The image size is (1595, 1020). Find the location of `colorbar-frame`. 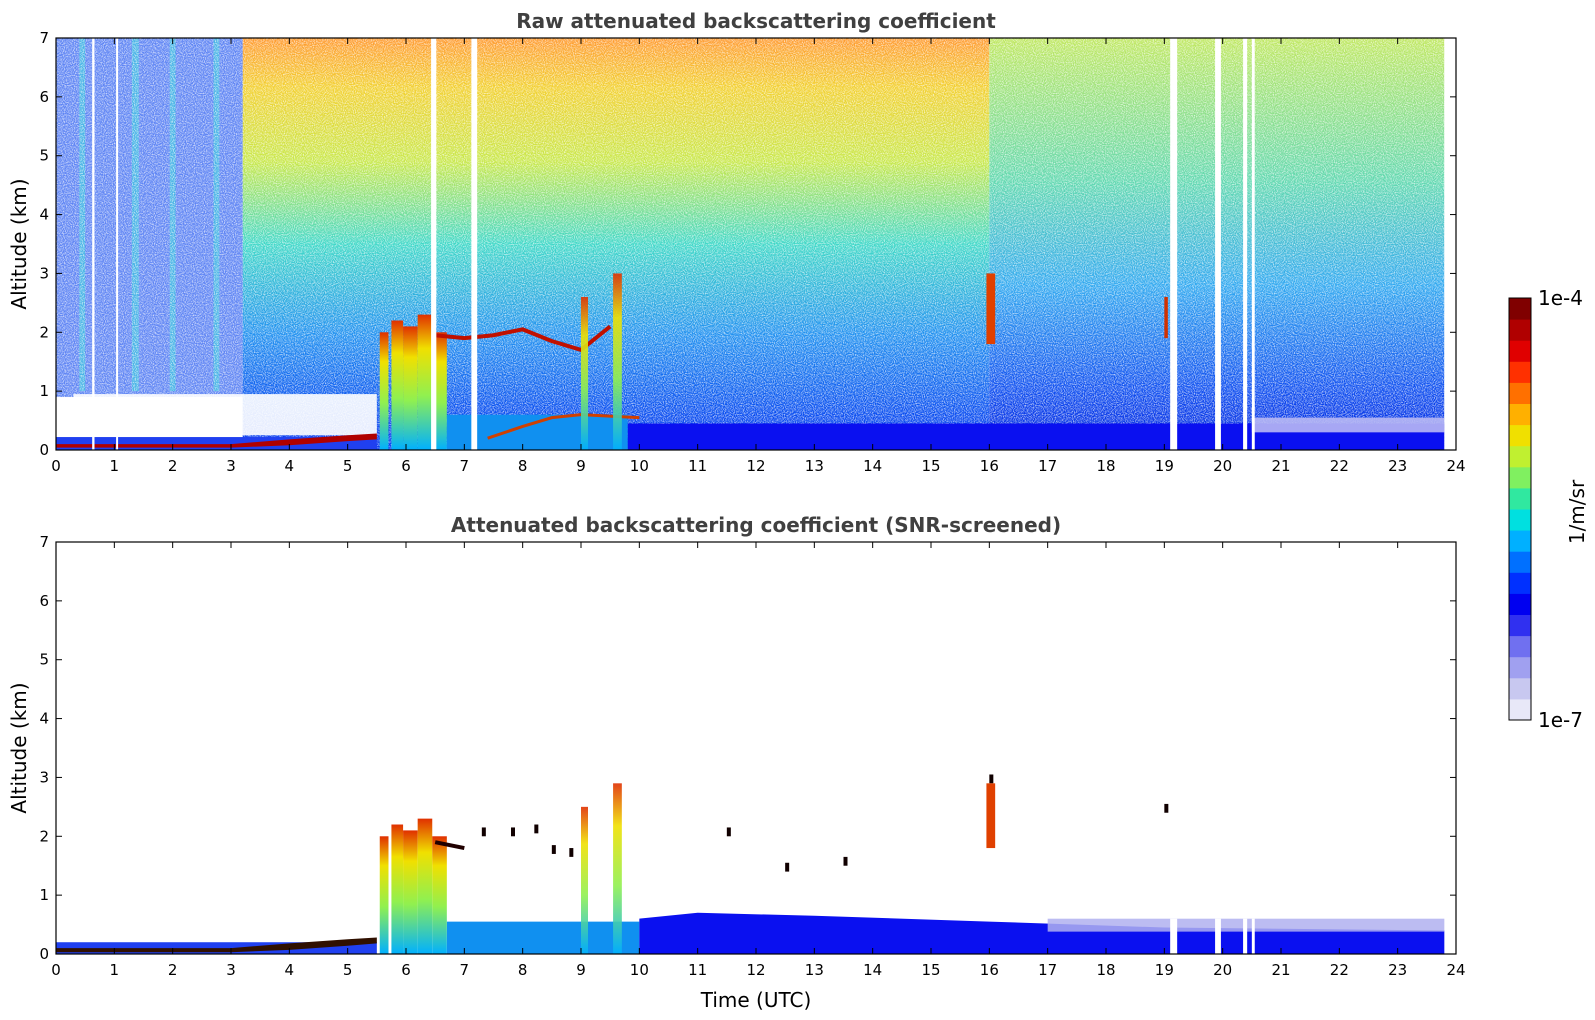

colorbar-frame is located at coordinates (1520, 509).